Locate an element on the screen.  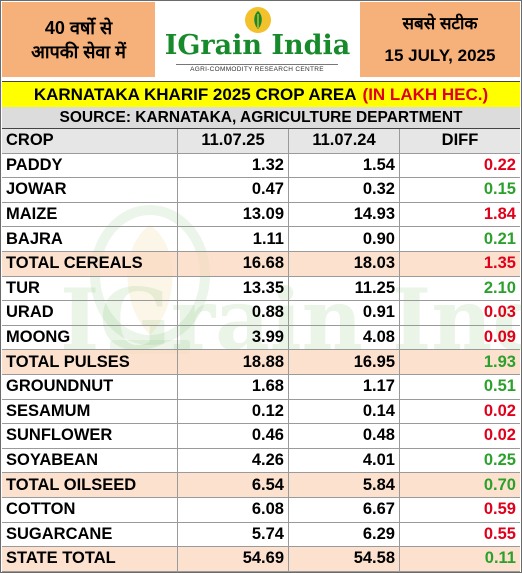
area-diff: 1.84 is located at coordinates (499, 214).